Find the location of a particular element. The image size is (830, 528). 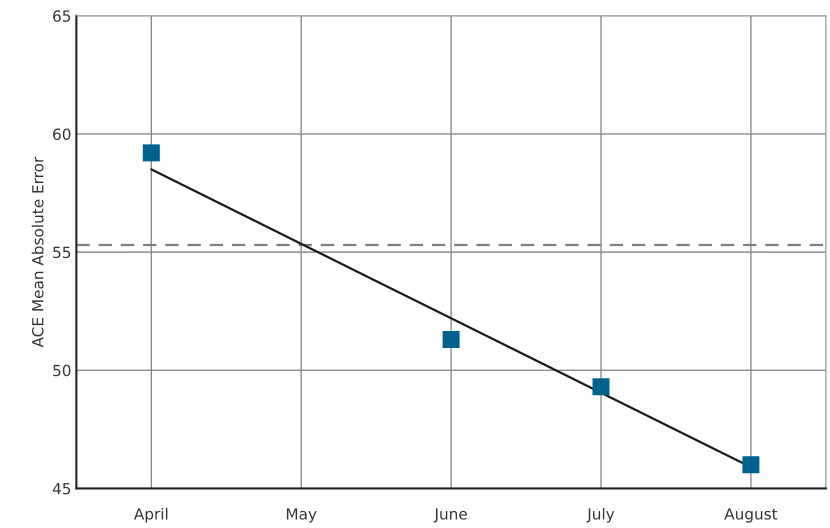

x-tick-label: August is located at coordinates (751, 515).